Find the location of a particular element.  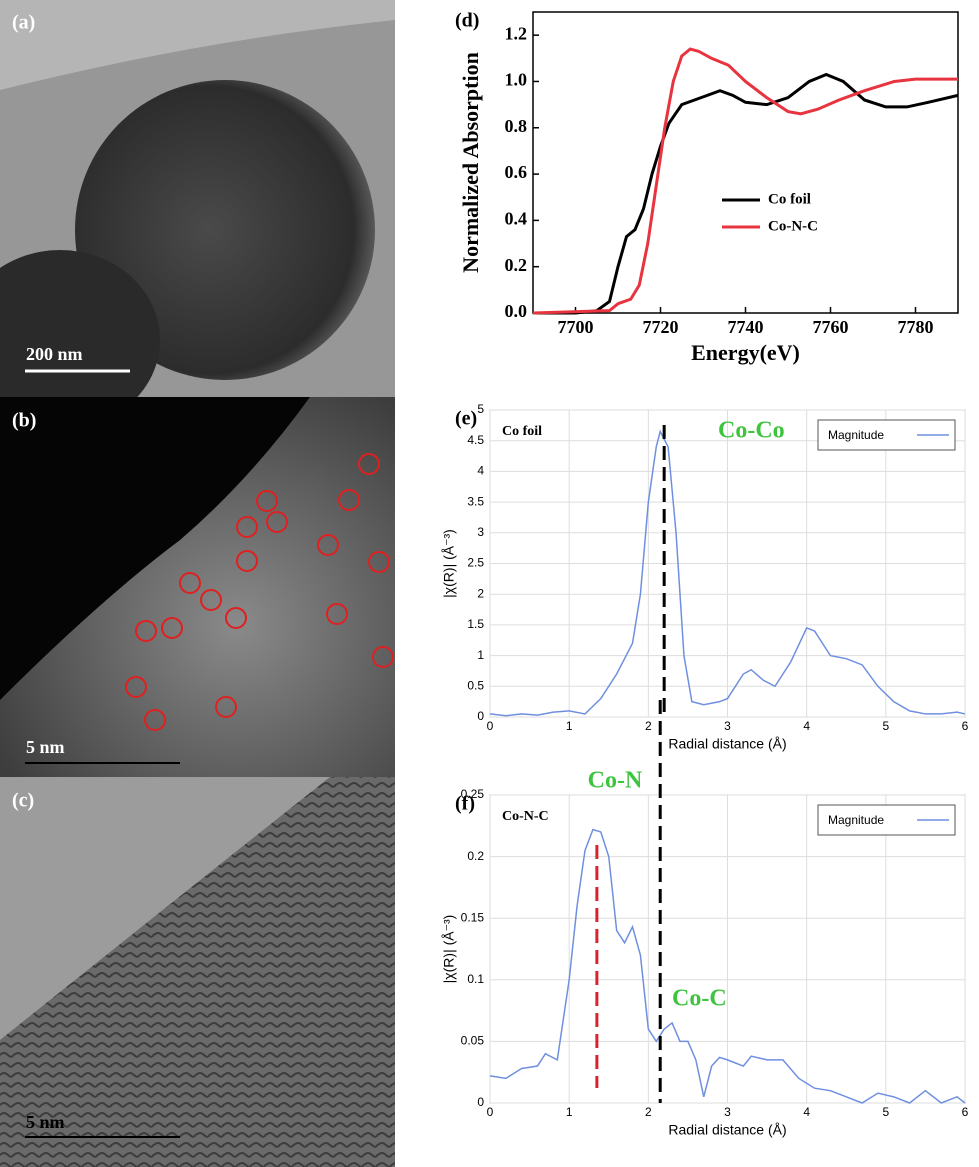

x-tick-label: 7780 is located at coordinates (916, 327).